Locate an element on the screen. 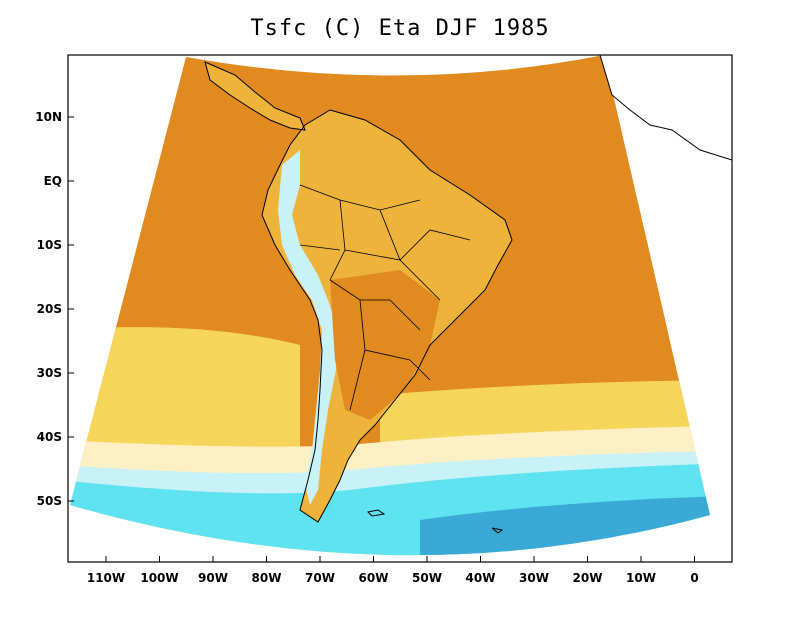  andes-cold-strip is located at coordinates (308, 327).